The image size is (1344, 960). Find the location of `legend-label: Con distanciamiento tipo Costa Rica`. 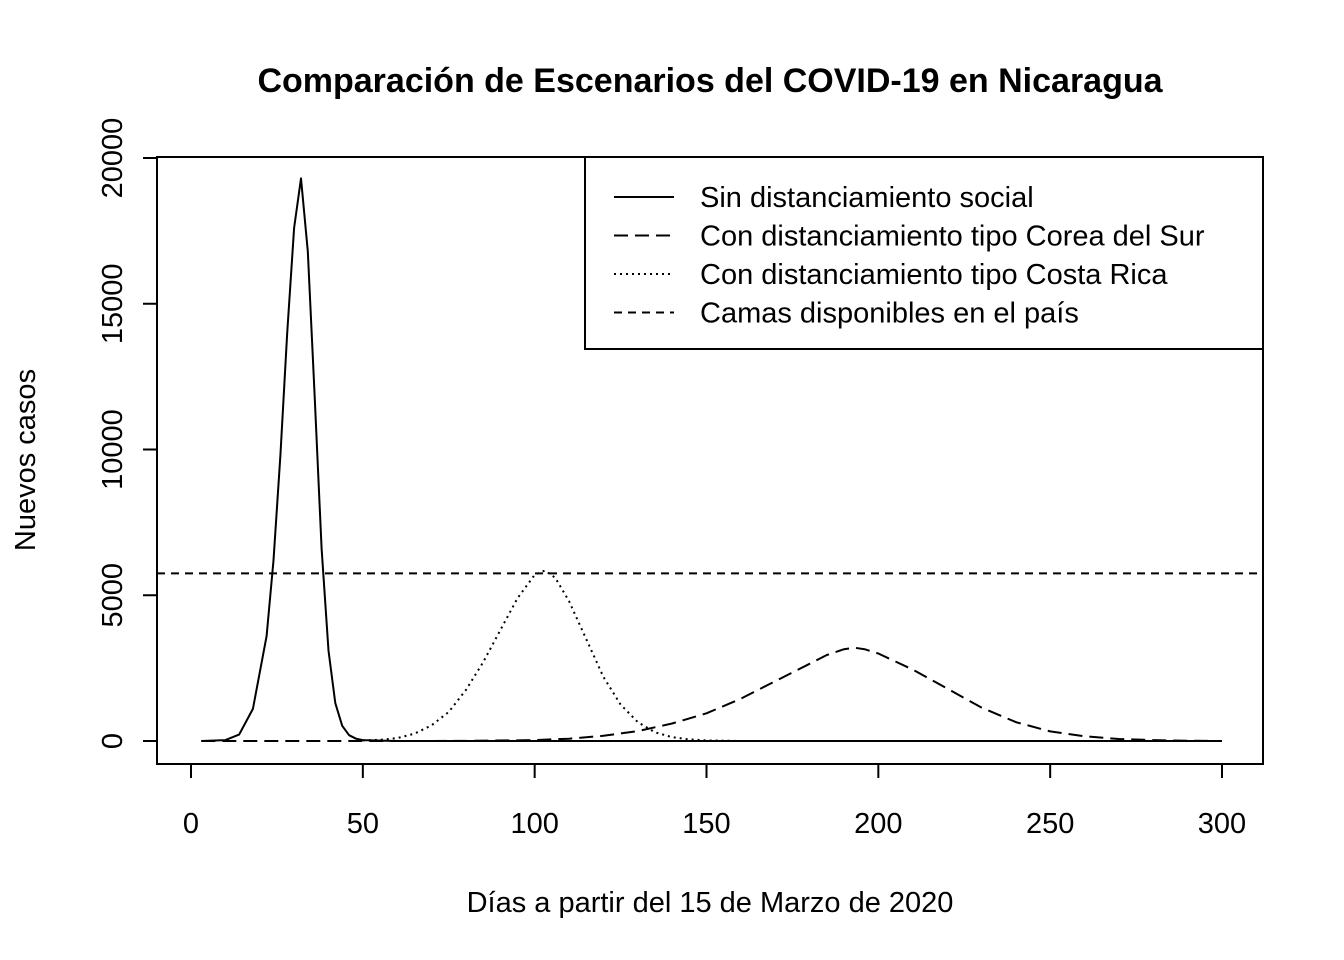

legend-label: Con distanciamiento tipo Costa Rica is located at coordinates (934, 275).